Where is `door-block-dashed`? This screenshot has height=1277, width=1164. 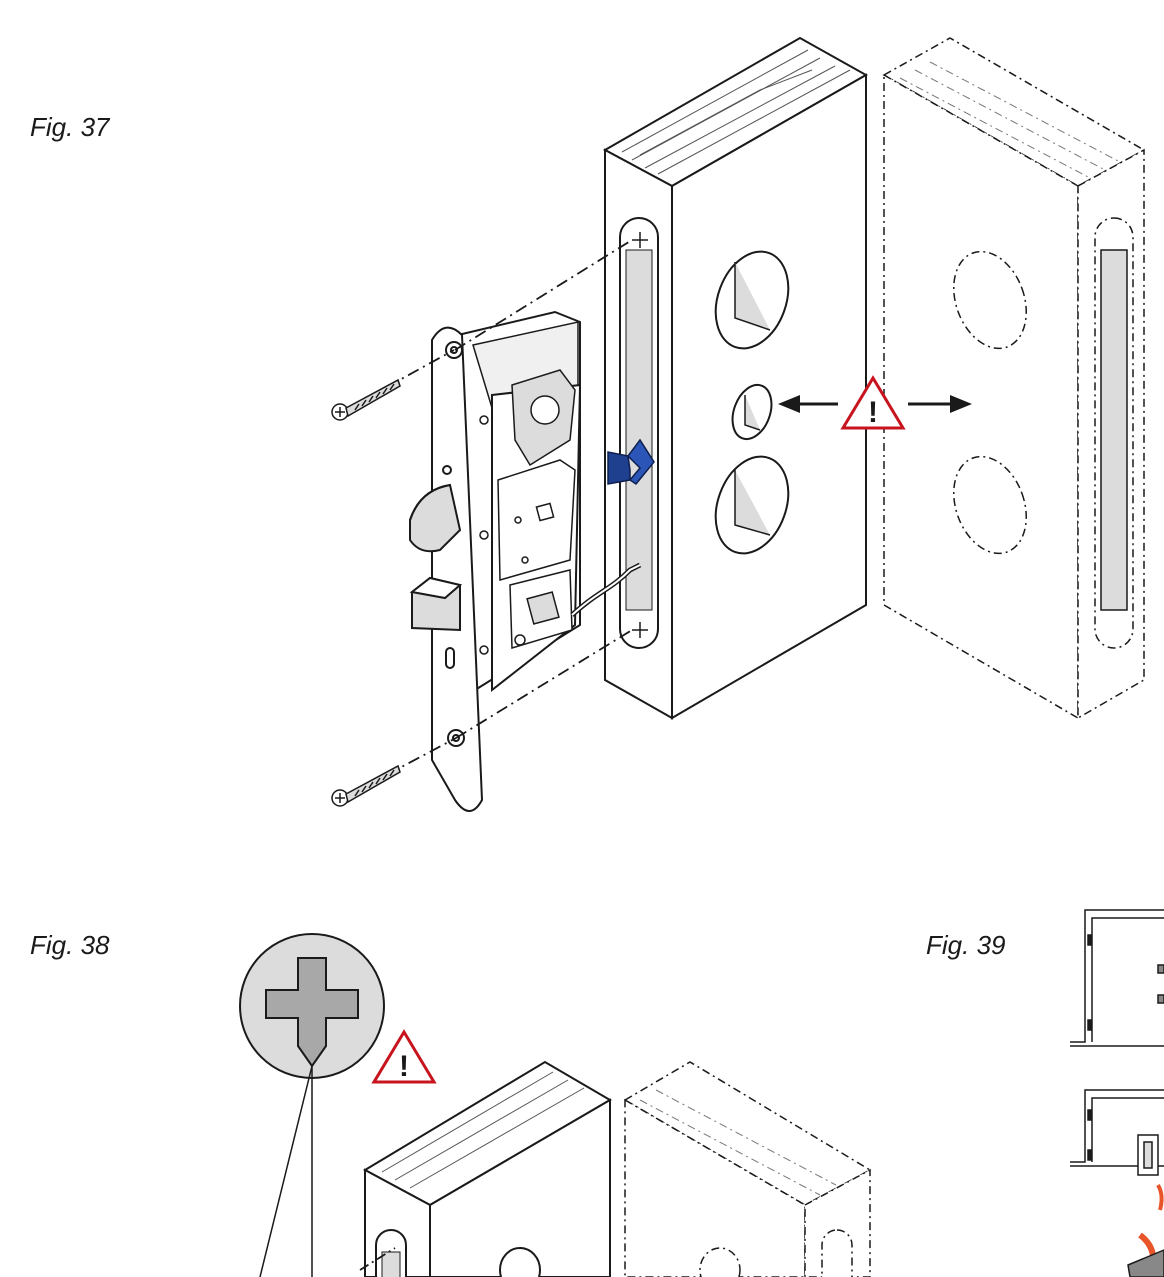 door-block-dashed is located at coordinates (1014, 378).